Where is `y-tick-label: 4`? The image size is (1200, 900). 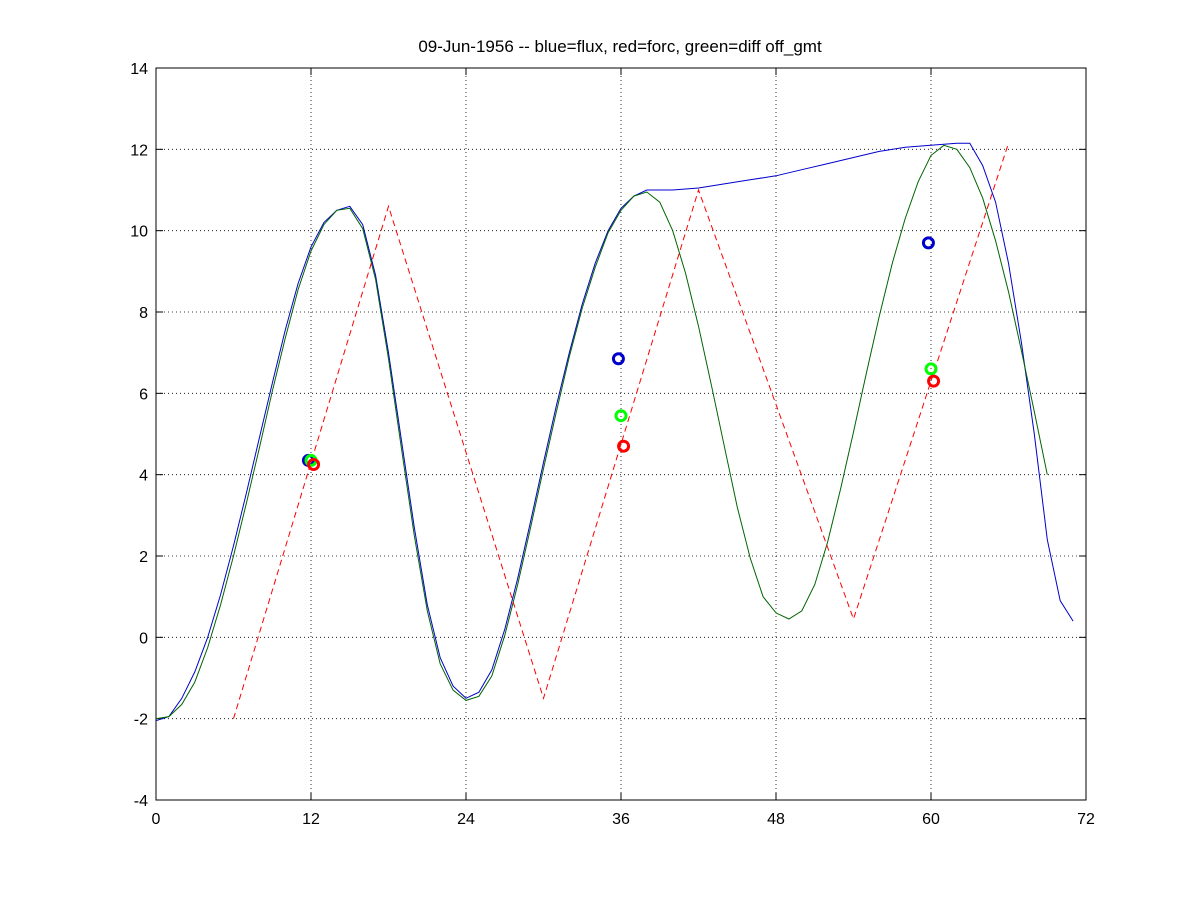 y-tick-label: 4 is located at coordinates (143, 476).